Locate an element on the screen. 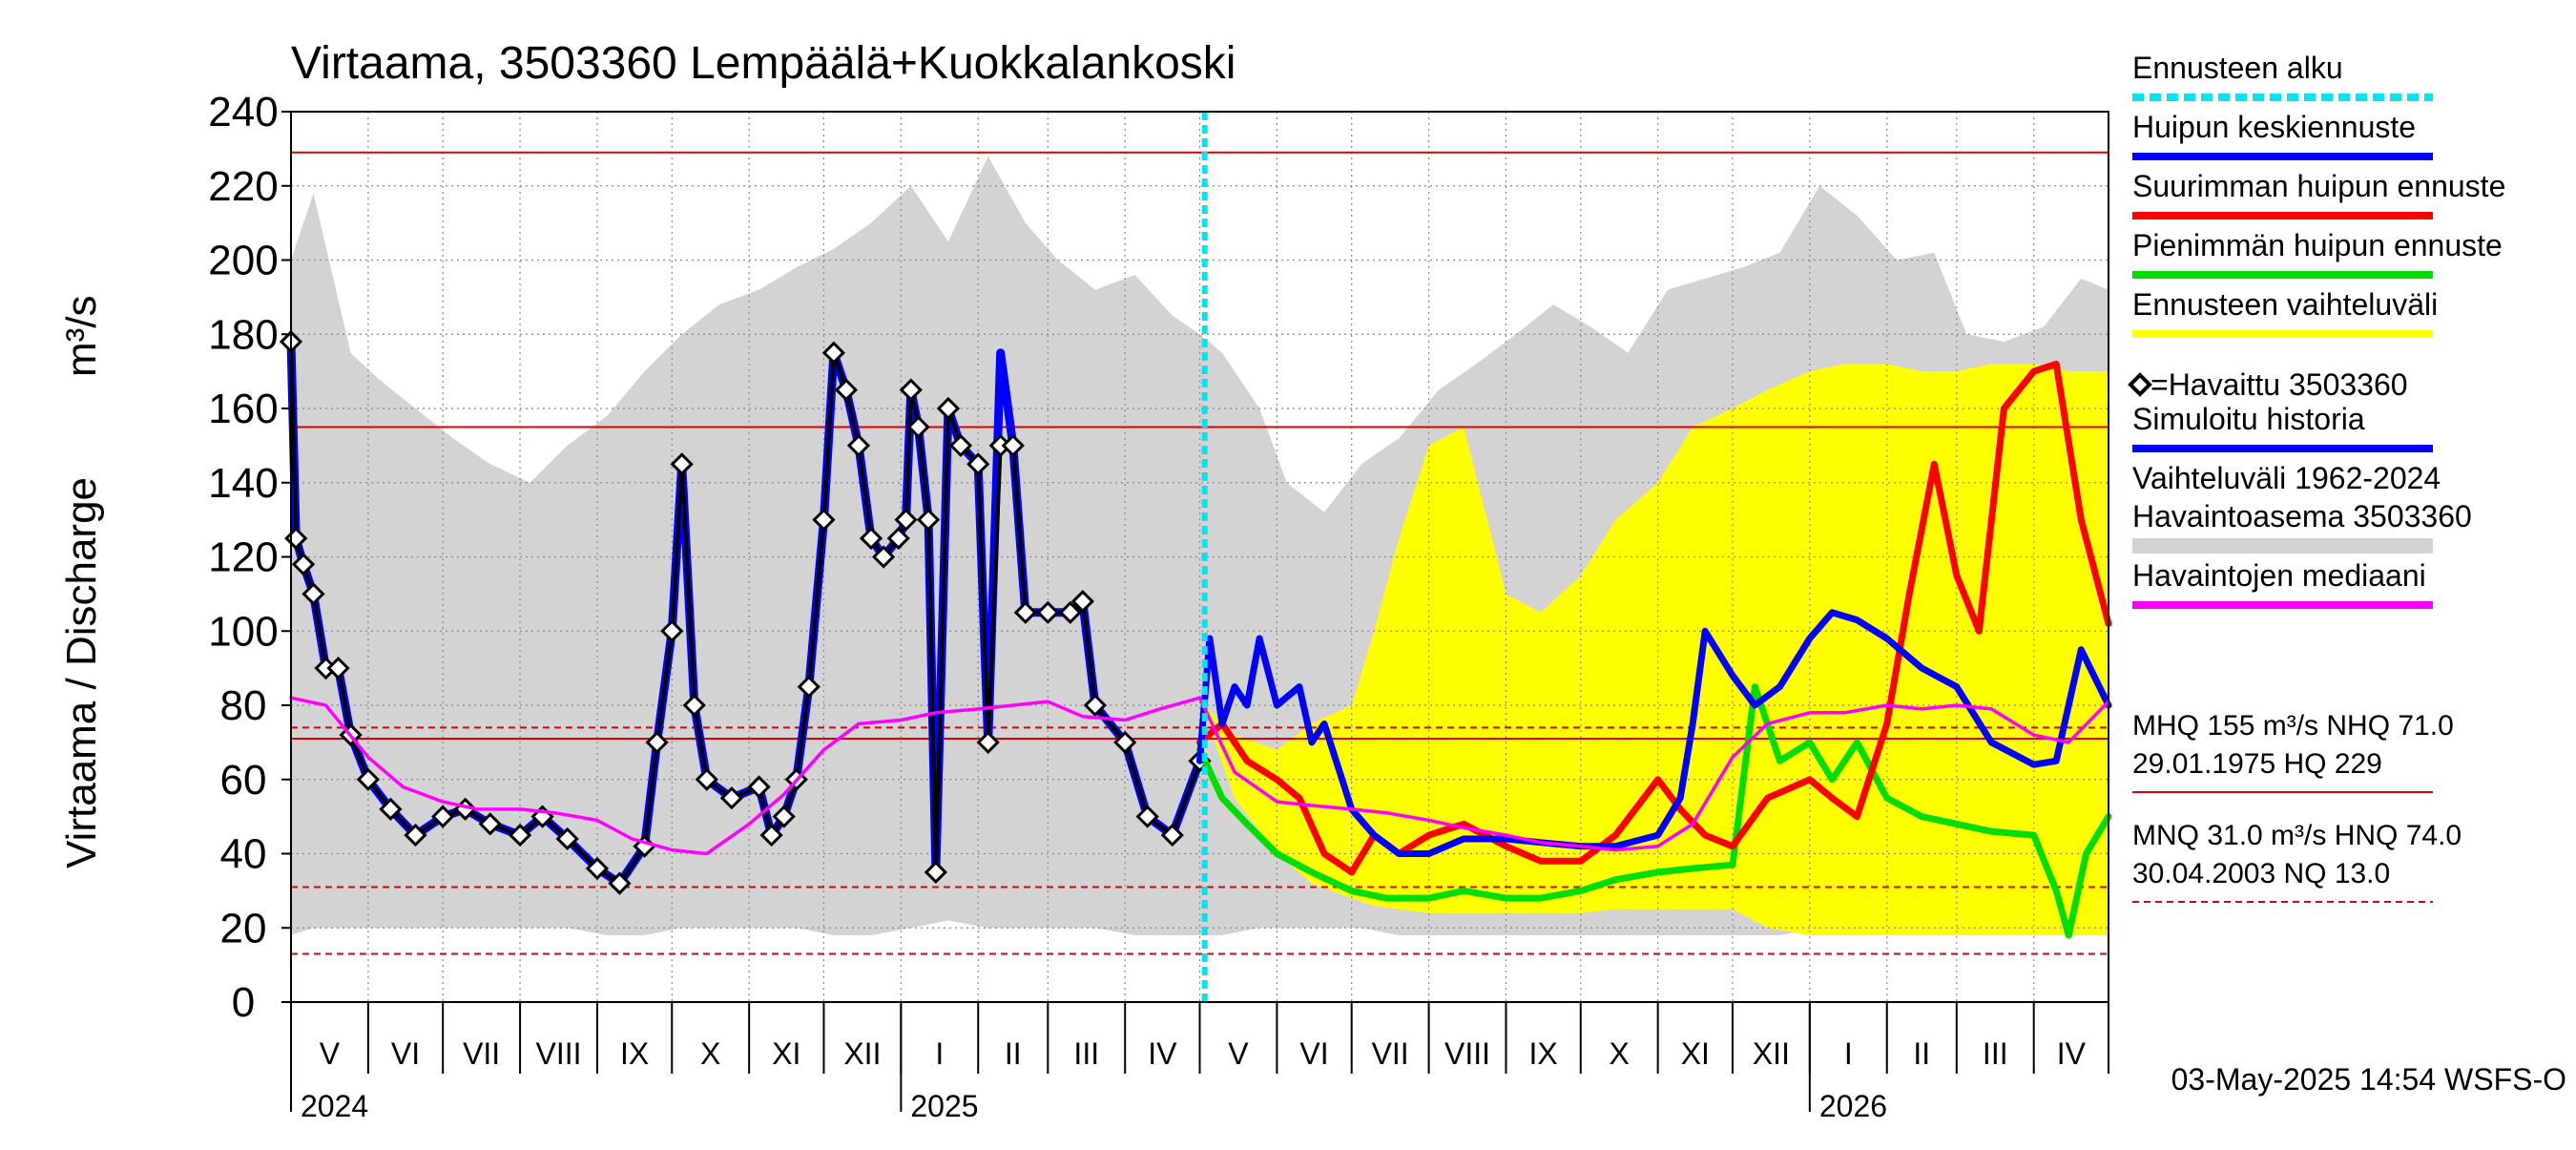  stats-line-2-b: 30.04.2003 NQ 13.0 is located at coordinates (2261, 873).